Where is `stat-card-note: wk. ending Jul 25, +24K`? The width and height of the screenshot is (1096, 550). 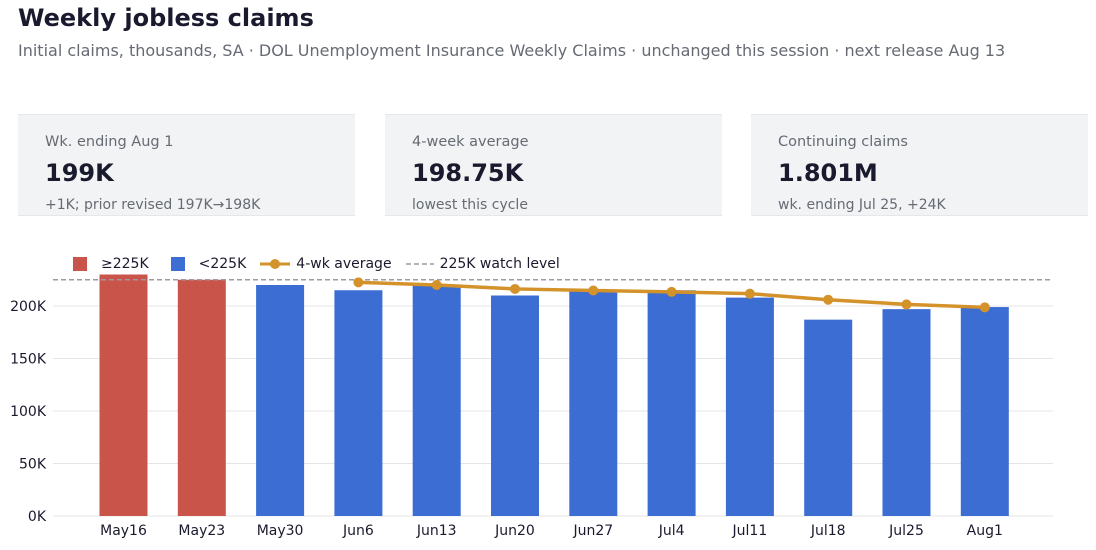
stat-card-note: wk. ending Jul 25, +24K is located at coordinates (862, 205).